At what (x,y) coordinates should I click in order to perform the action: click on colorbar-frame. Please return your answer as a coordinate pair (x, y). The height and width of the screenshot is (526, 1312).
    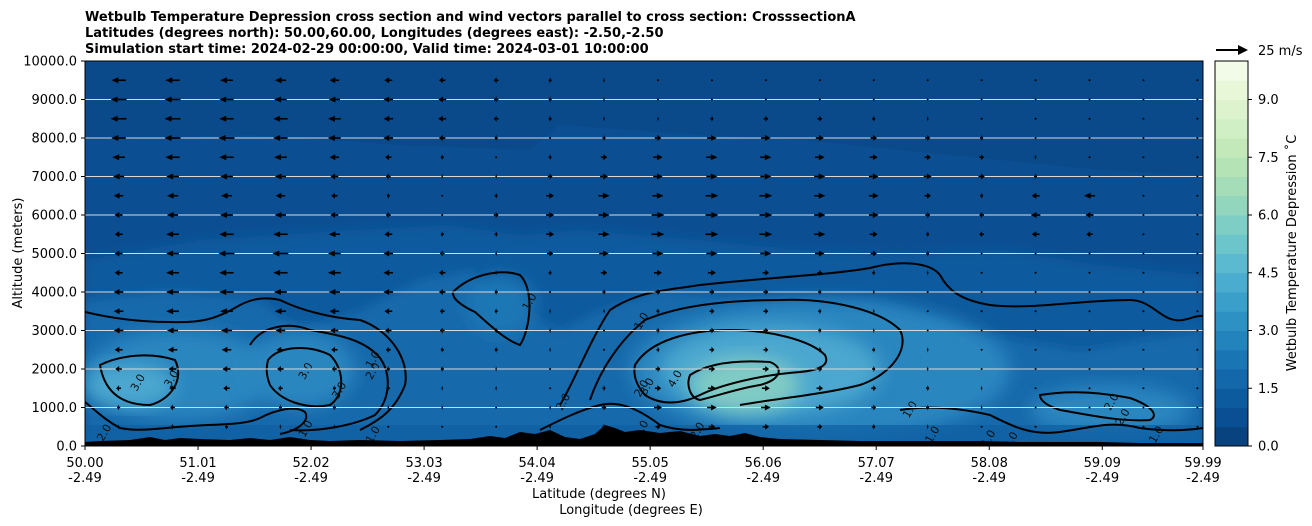
    Looking at the image, I should click on (1231, 253).